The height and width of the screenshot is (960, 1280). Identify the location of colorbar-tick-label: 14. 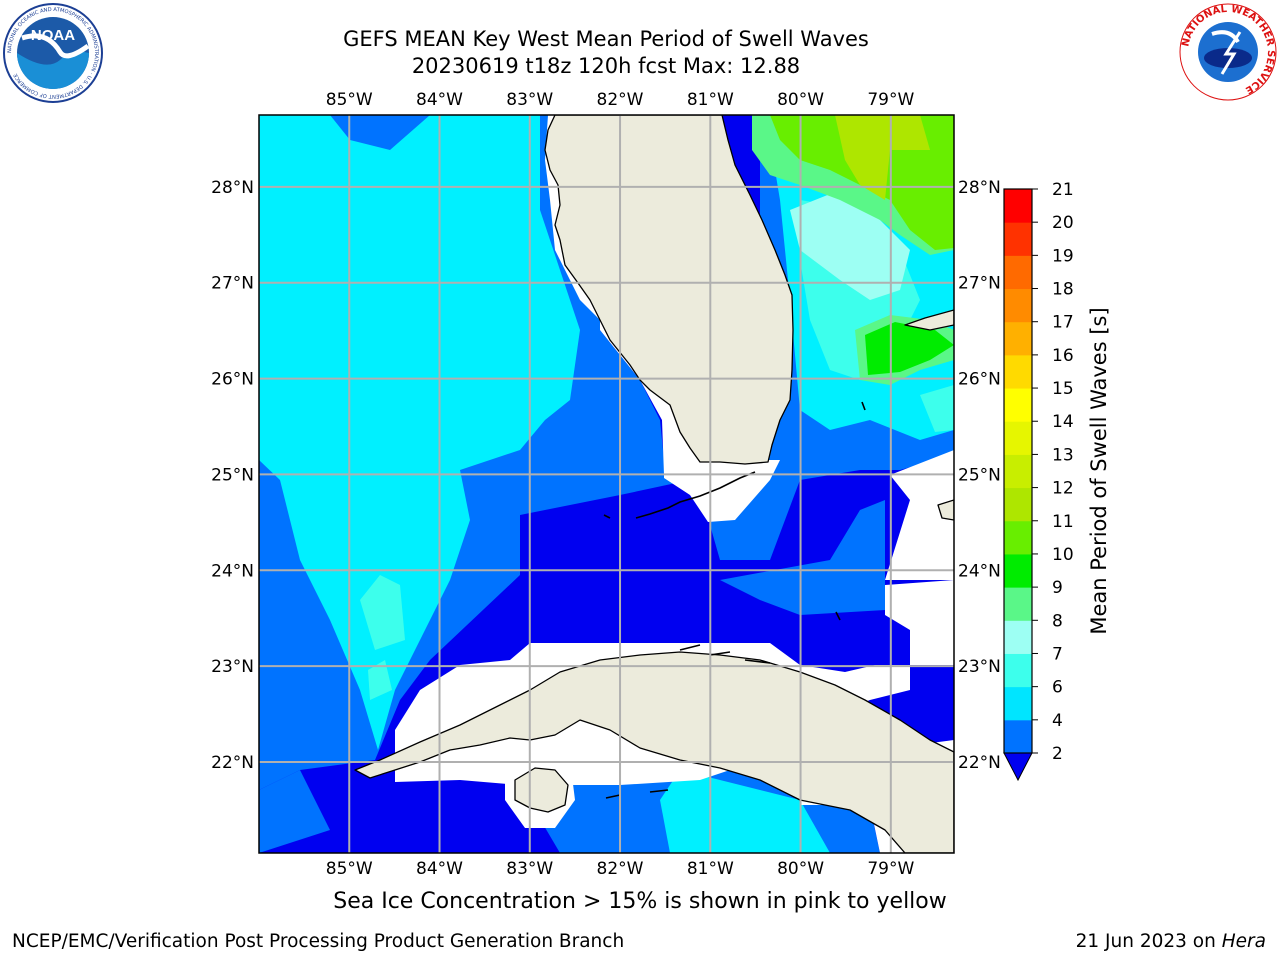
(1063, 422).